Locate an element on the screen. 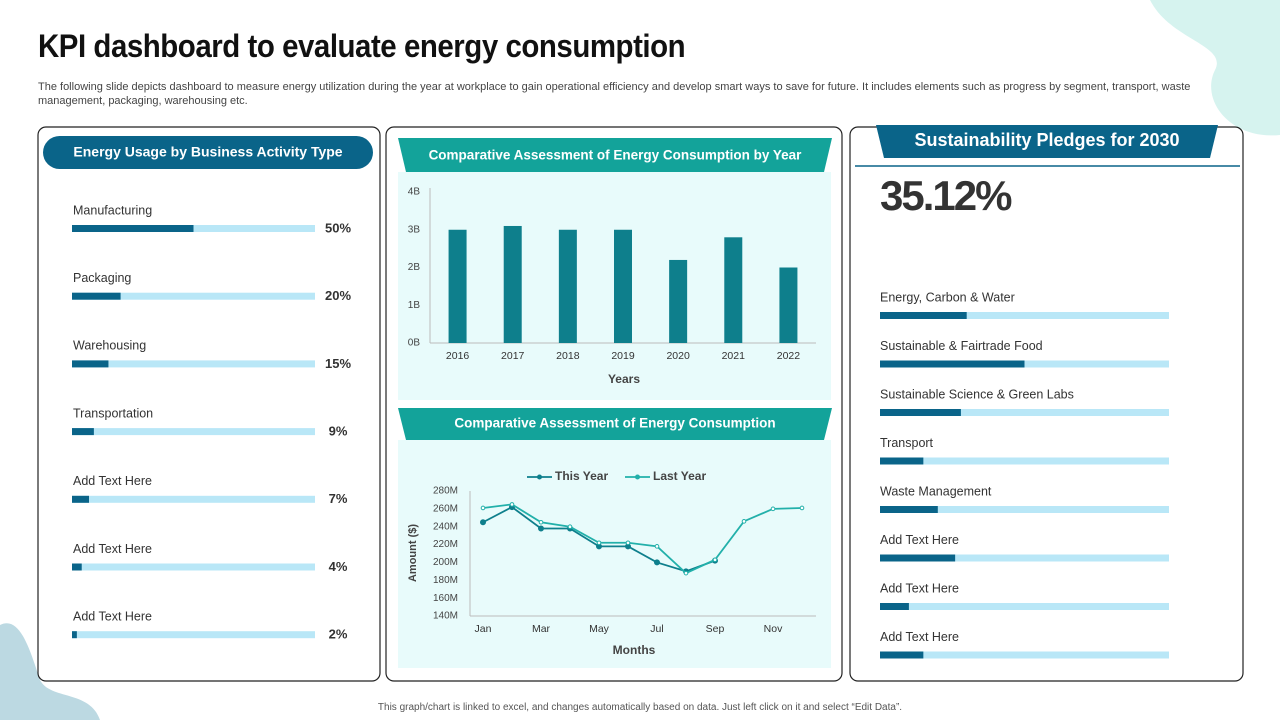 The image size is (1280, 720). item-label: Transportation is located at coordinates (113, 413).